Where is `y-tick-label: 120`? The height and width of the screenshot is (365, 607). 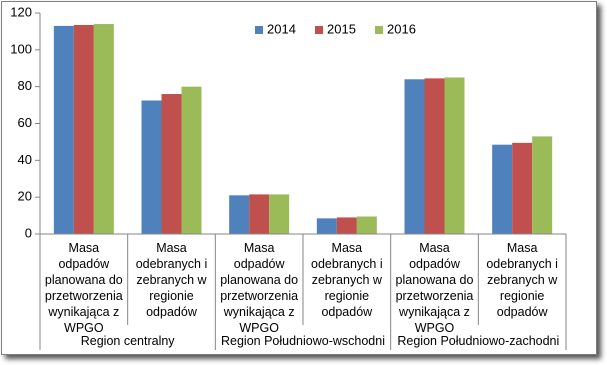
y-tick-label: 120 is located at coordinates (21, 11).